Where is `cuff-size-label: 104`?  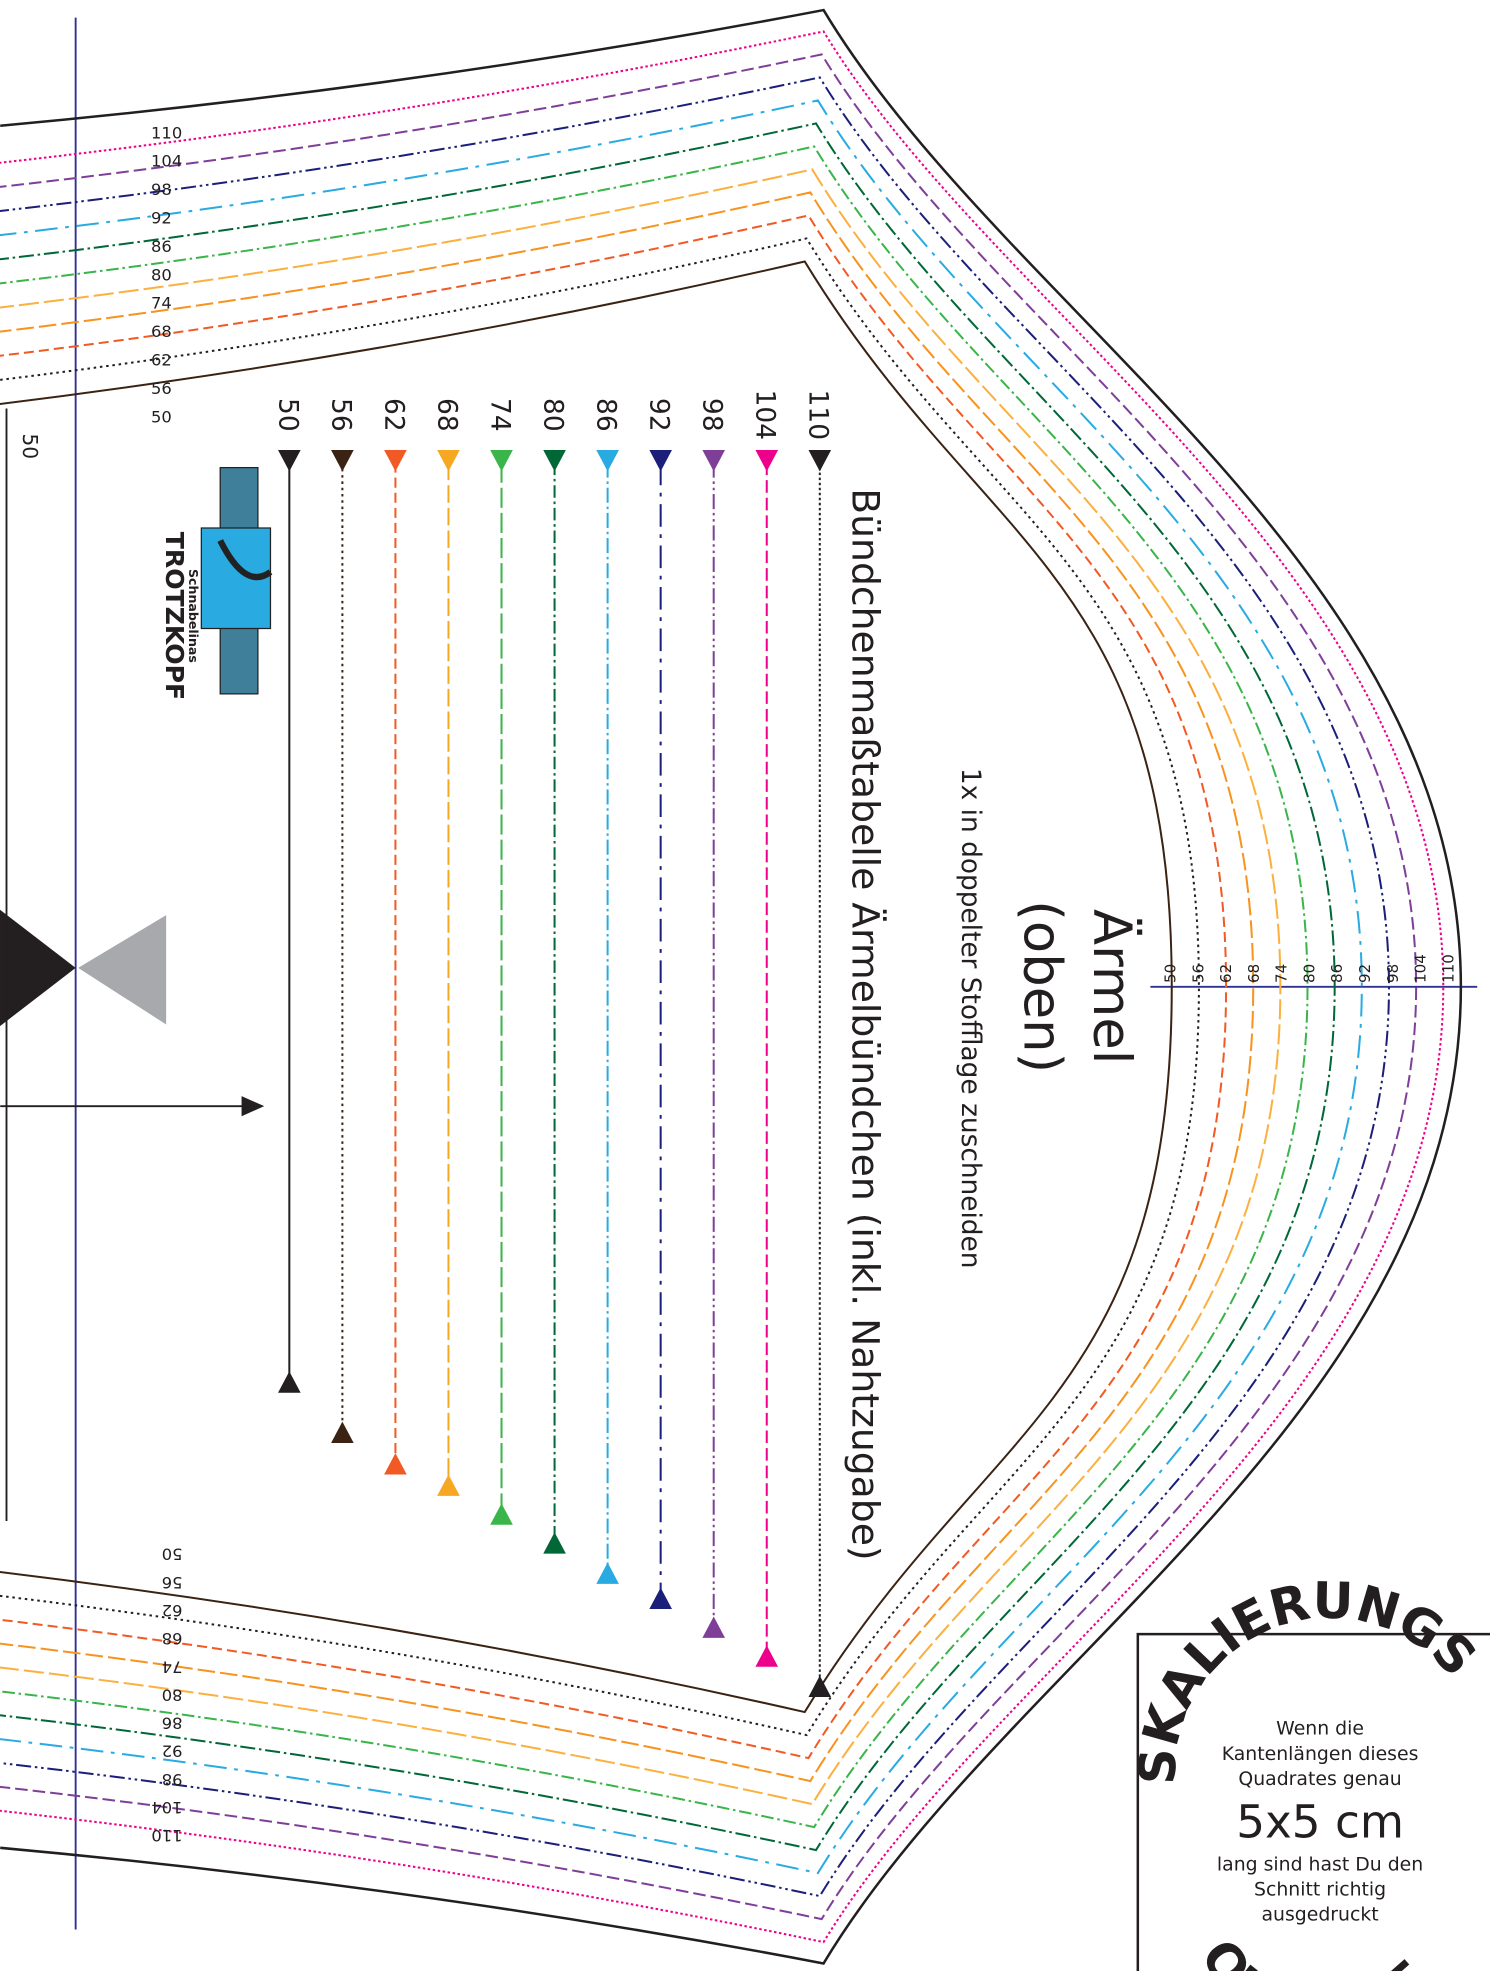 cuff-size-label: 104 is located at coordinates (765, 415).